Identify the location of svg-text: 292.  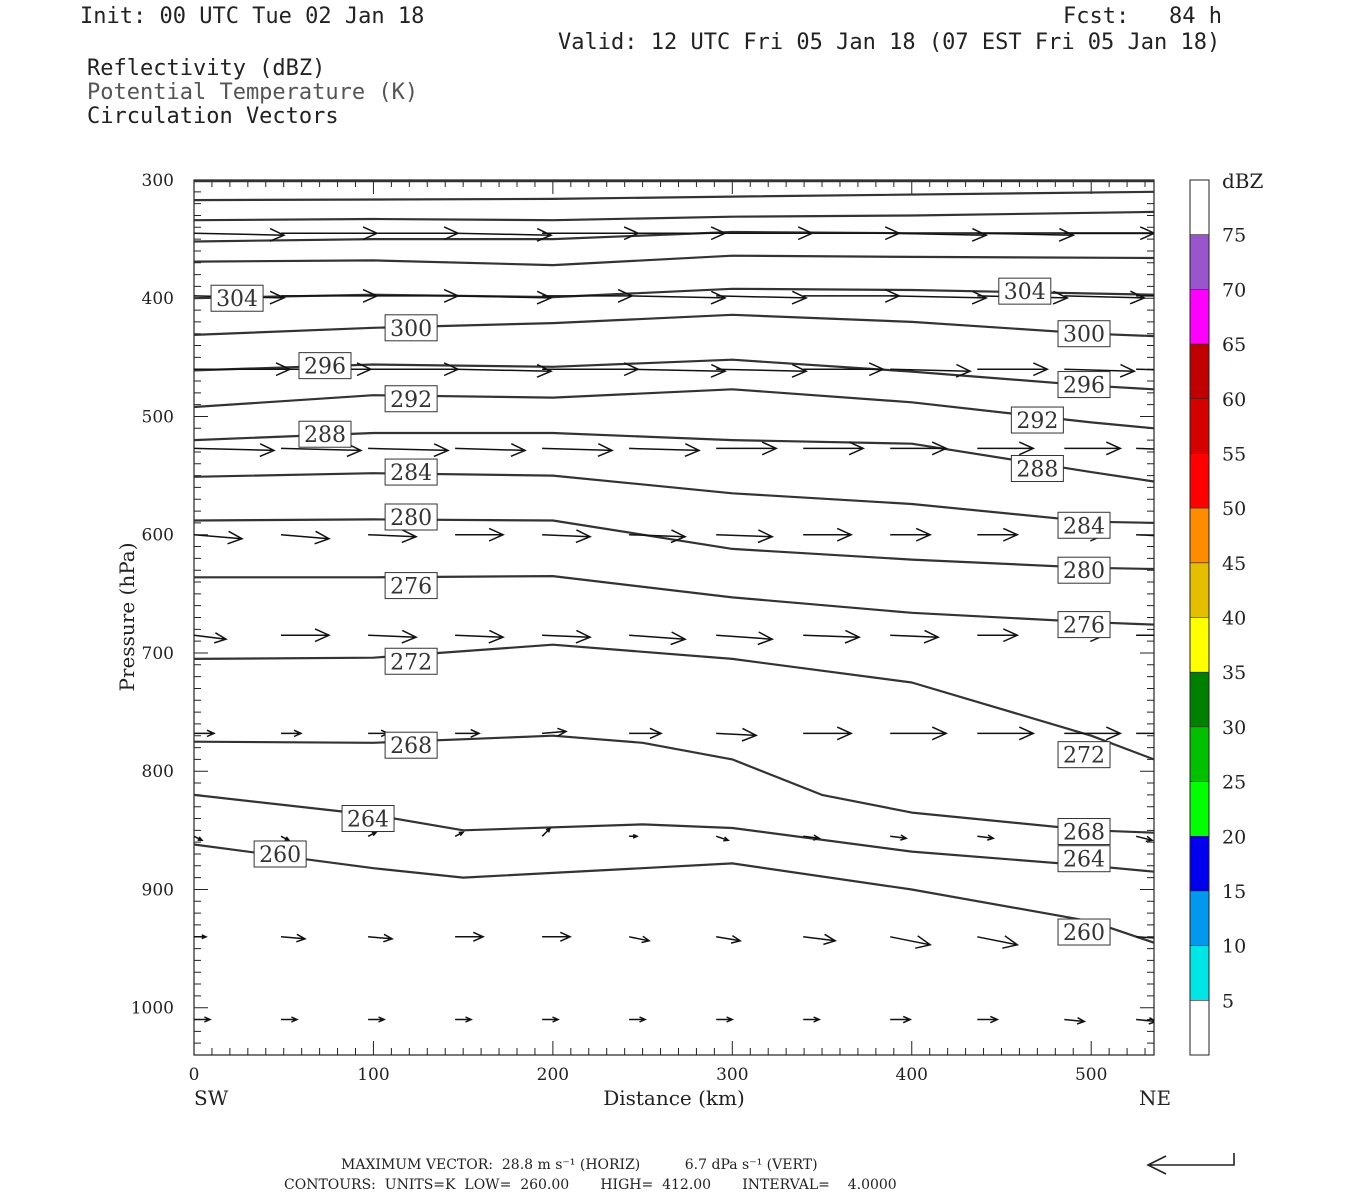
(411, 400).